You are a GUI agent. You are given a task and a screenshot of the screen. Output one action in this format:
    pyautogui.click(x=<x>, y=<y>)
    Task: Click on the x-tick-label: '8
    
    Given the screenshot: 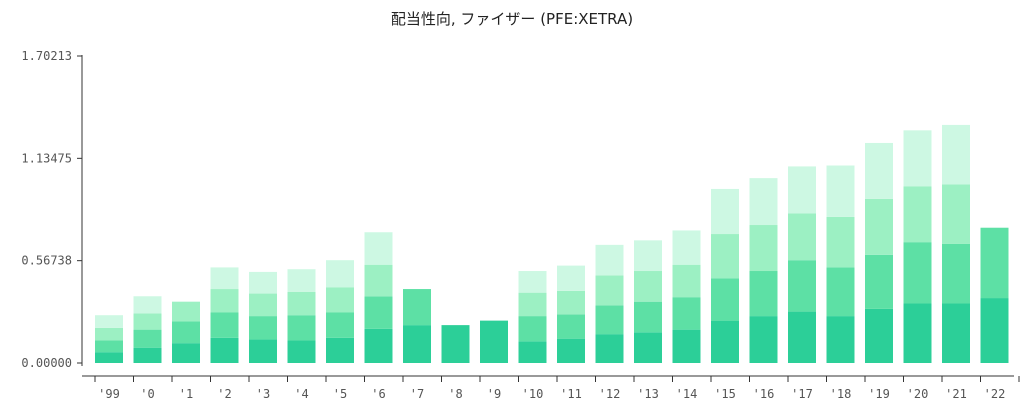 What is the action you would take?
    pyautogui.click(x=455, y=394)
    